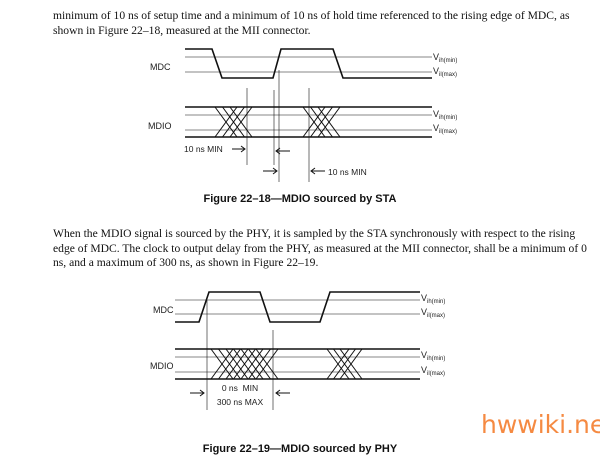 This screenshot has width=600, height=476. What do you see at coordinates (540, 424) in the screenshot?
I see `watermark-logo: hwwiki.net` at bounding box center [540, 424].